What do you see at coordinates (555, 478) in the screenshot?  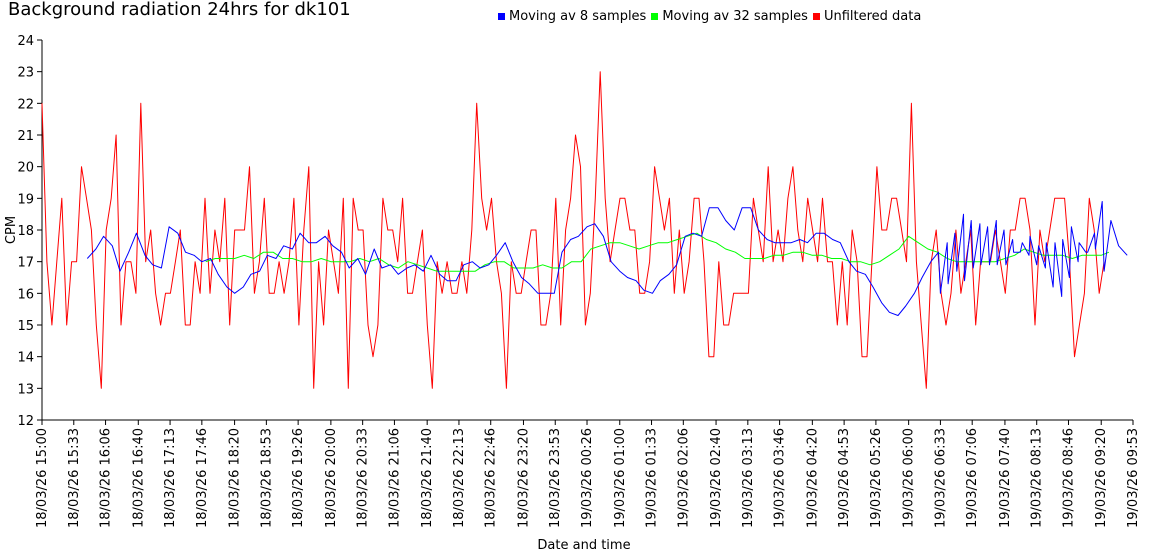 I see `x-tick-label: 18/03/26 23:53` at bounding box center [555, 478].